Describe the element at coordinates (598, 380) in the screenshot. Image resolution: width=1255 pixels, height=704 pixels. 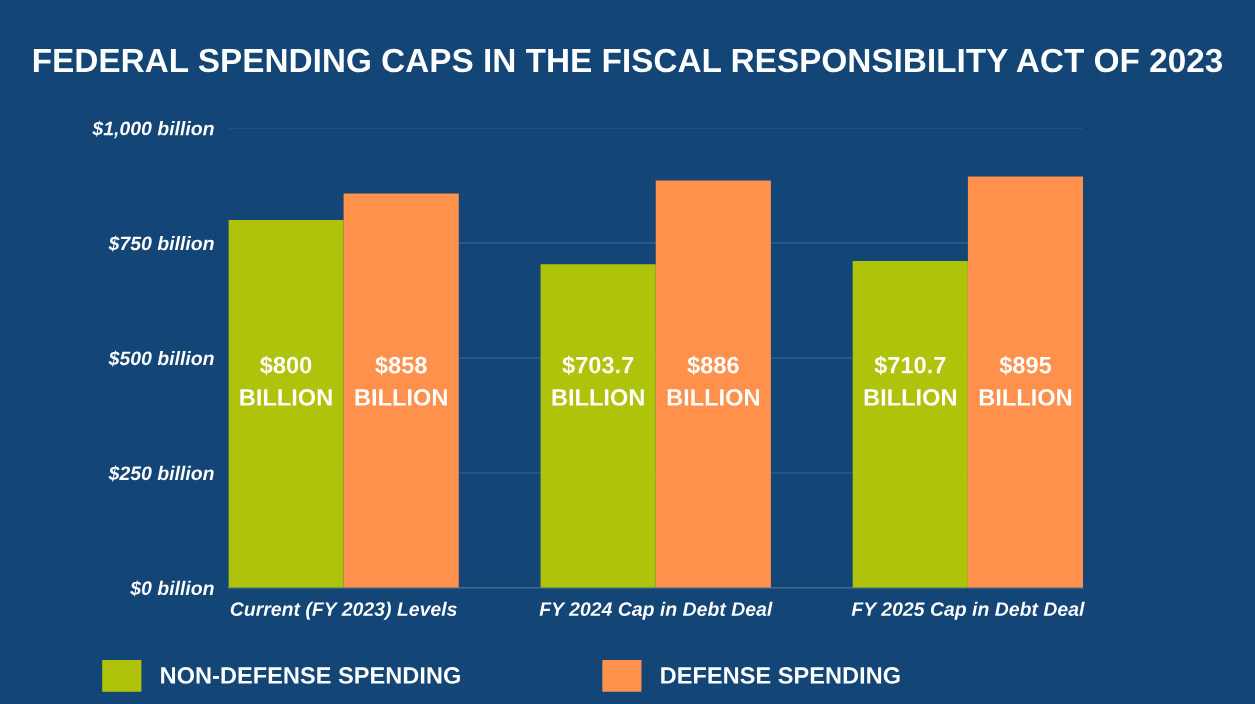
I see `data-label: $703.7 BILLION` at that location.